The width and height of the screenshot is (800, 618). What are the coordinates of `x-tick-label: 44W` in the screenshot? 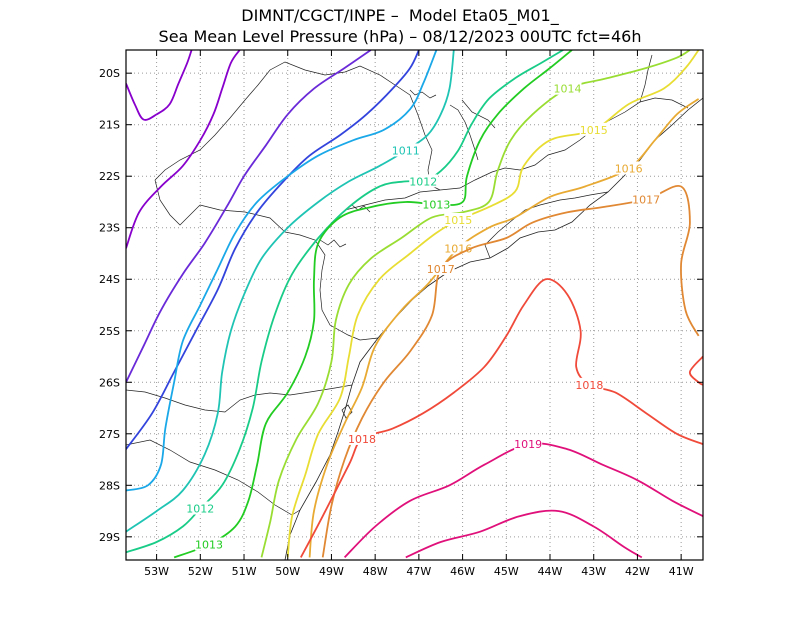 It's located at (550, 571).